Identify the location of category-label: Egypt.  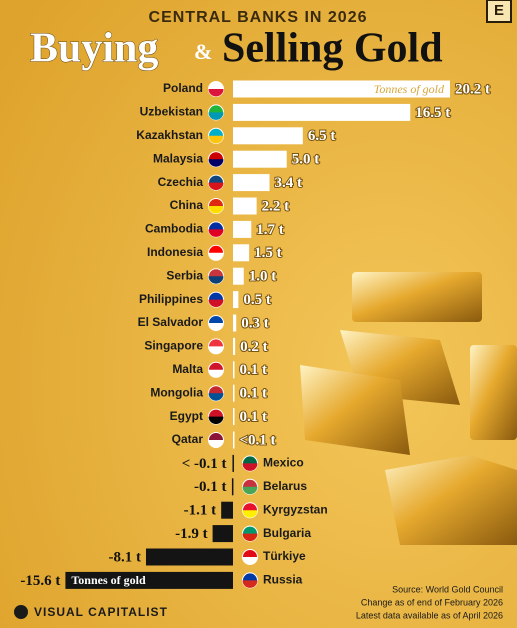
(186, 416).